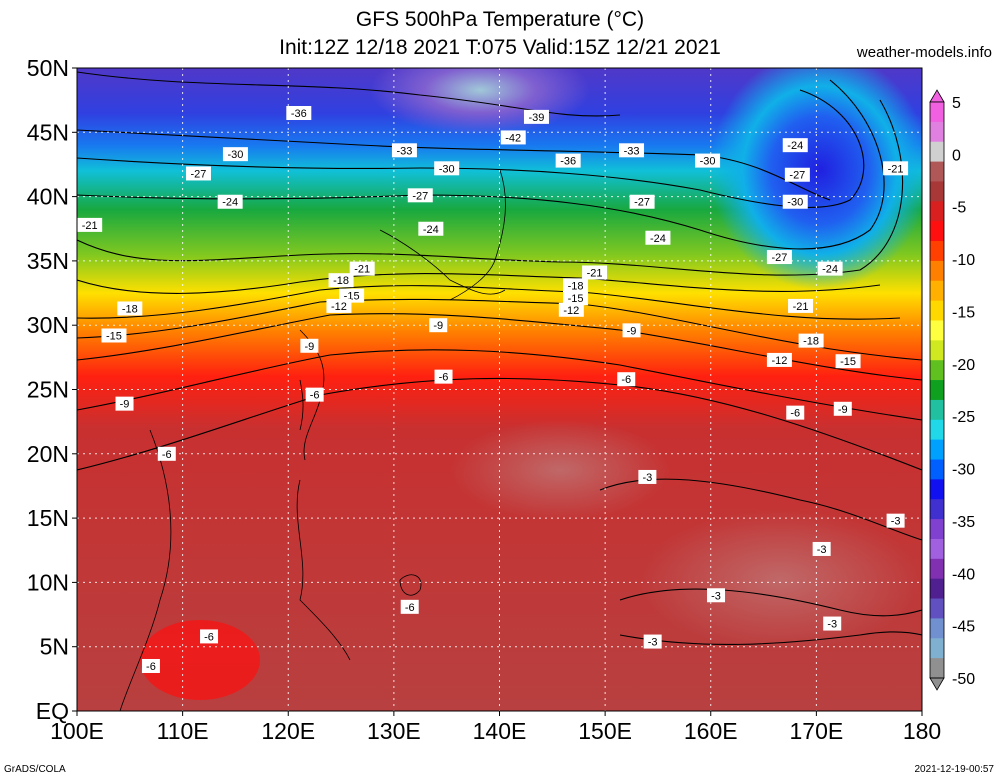  Describe the element at coordinates (500, 19) in the screenshot. I see `chart-title: GFS 500hPa Temperature (°C)` at that location.